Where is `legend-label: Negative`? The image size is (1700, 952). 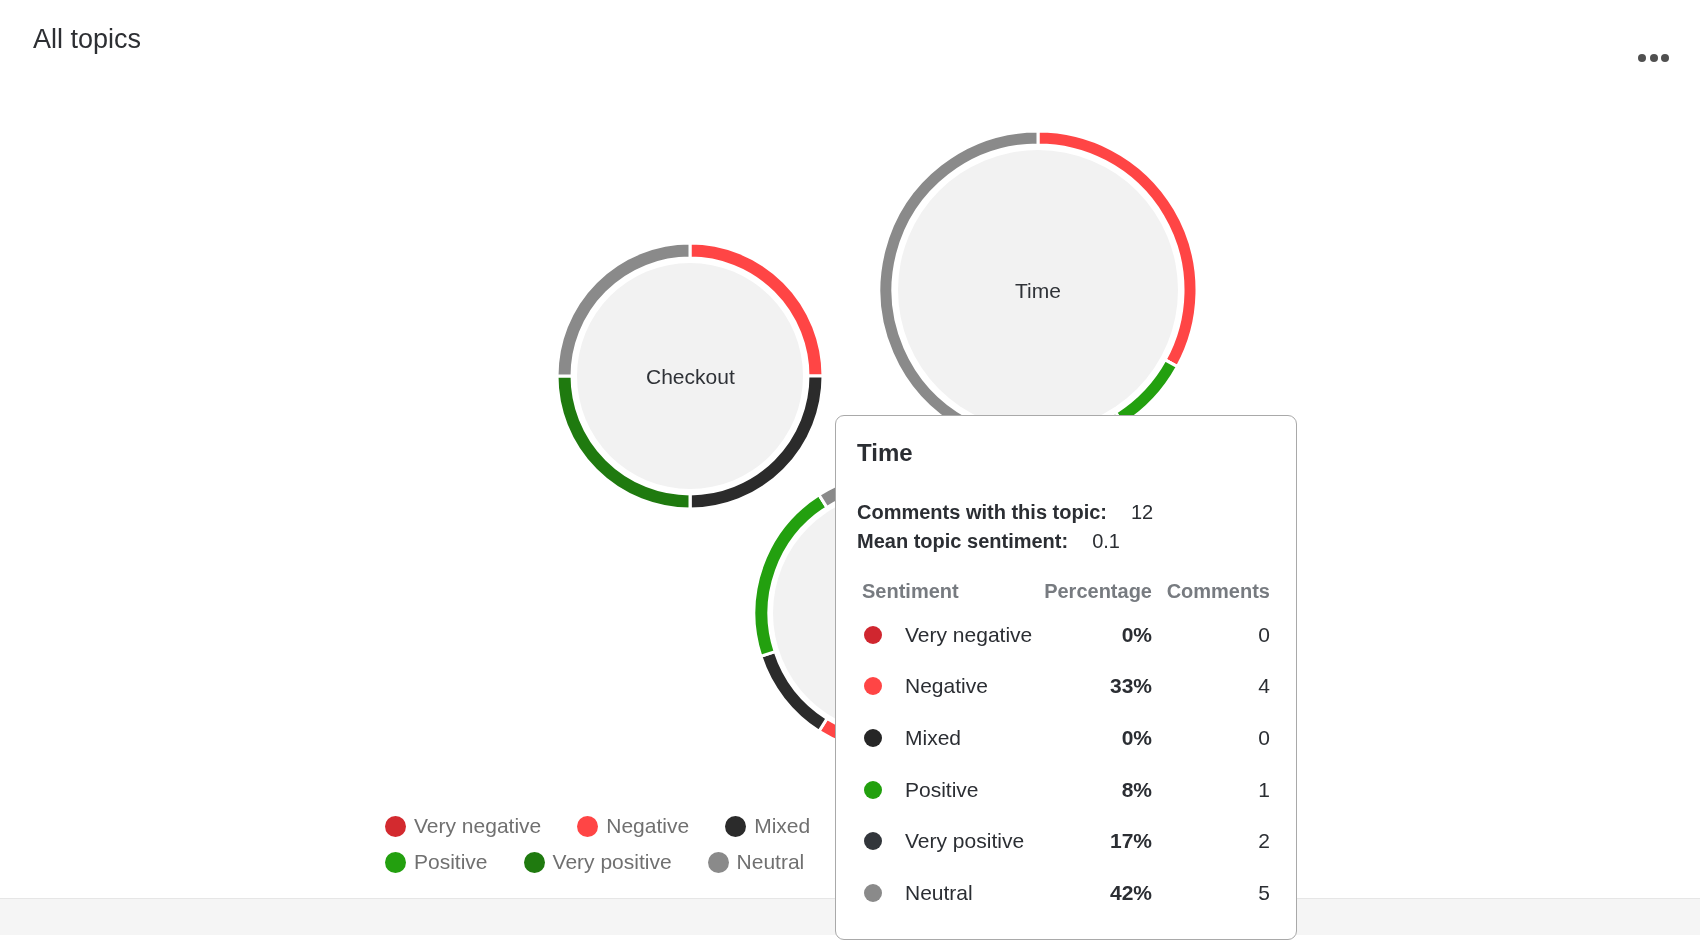 legend-label: Negative is located at coordinates (648, 826).